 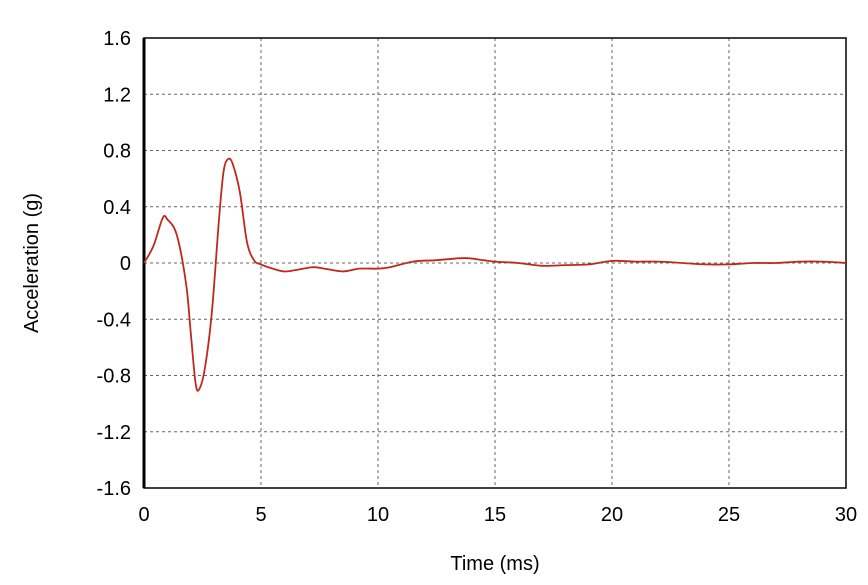 I want to click on x-axis-label: Time (ms), so click(x=494, y=564).